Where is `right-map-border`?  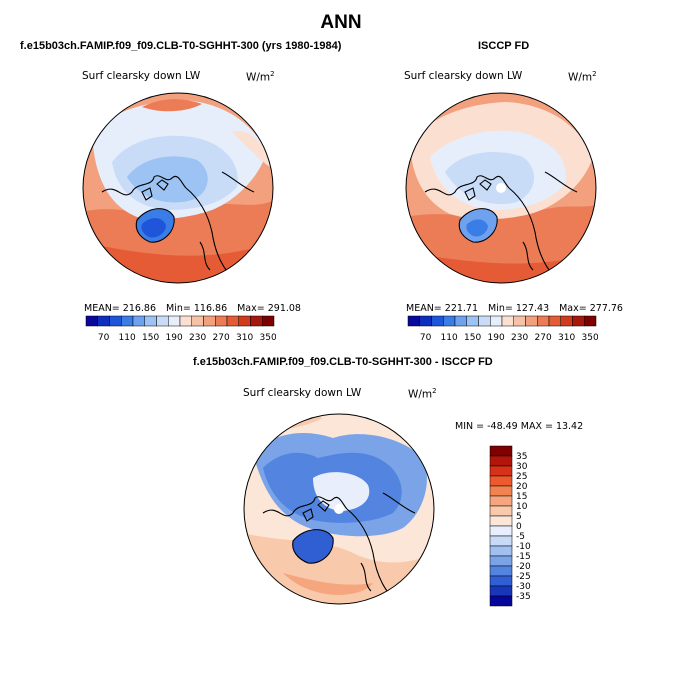
right-map-border is located at coordinates (501, 188).